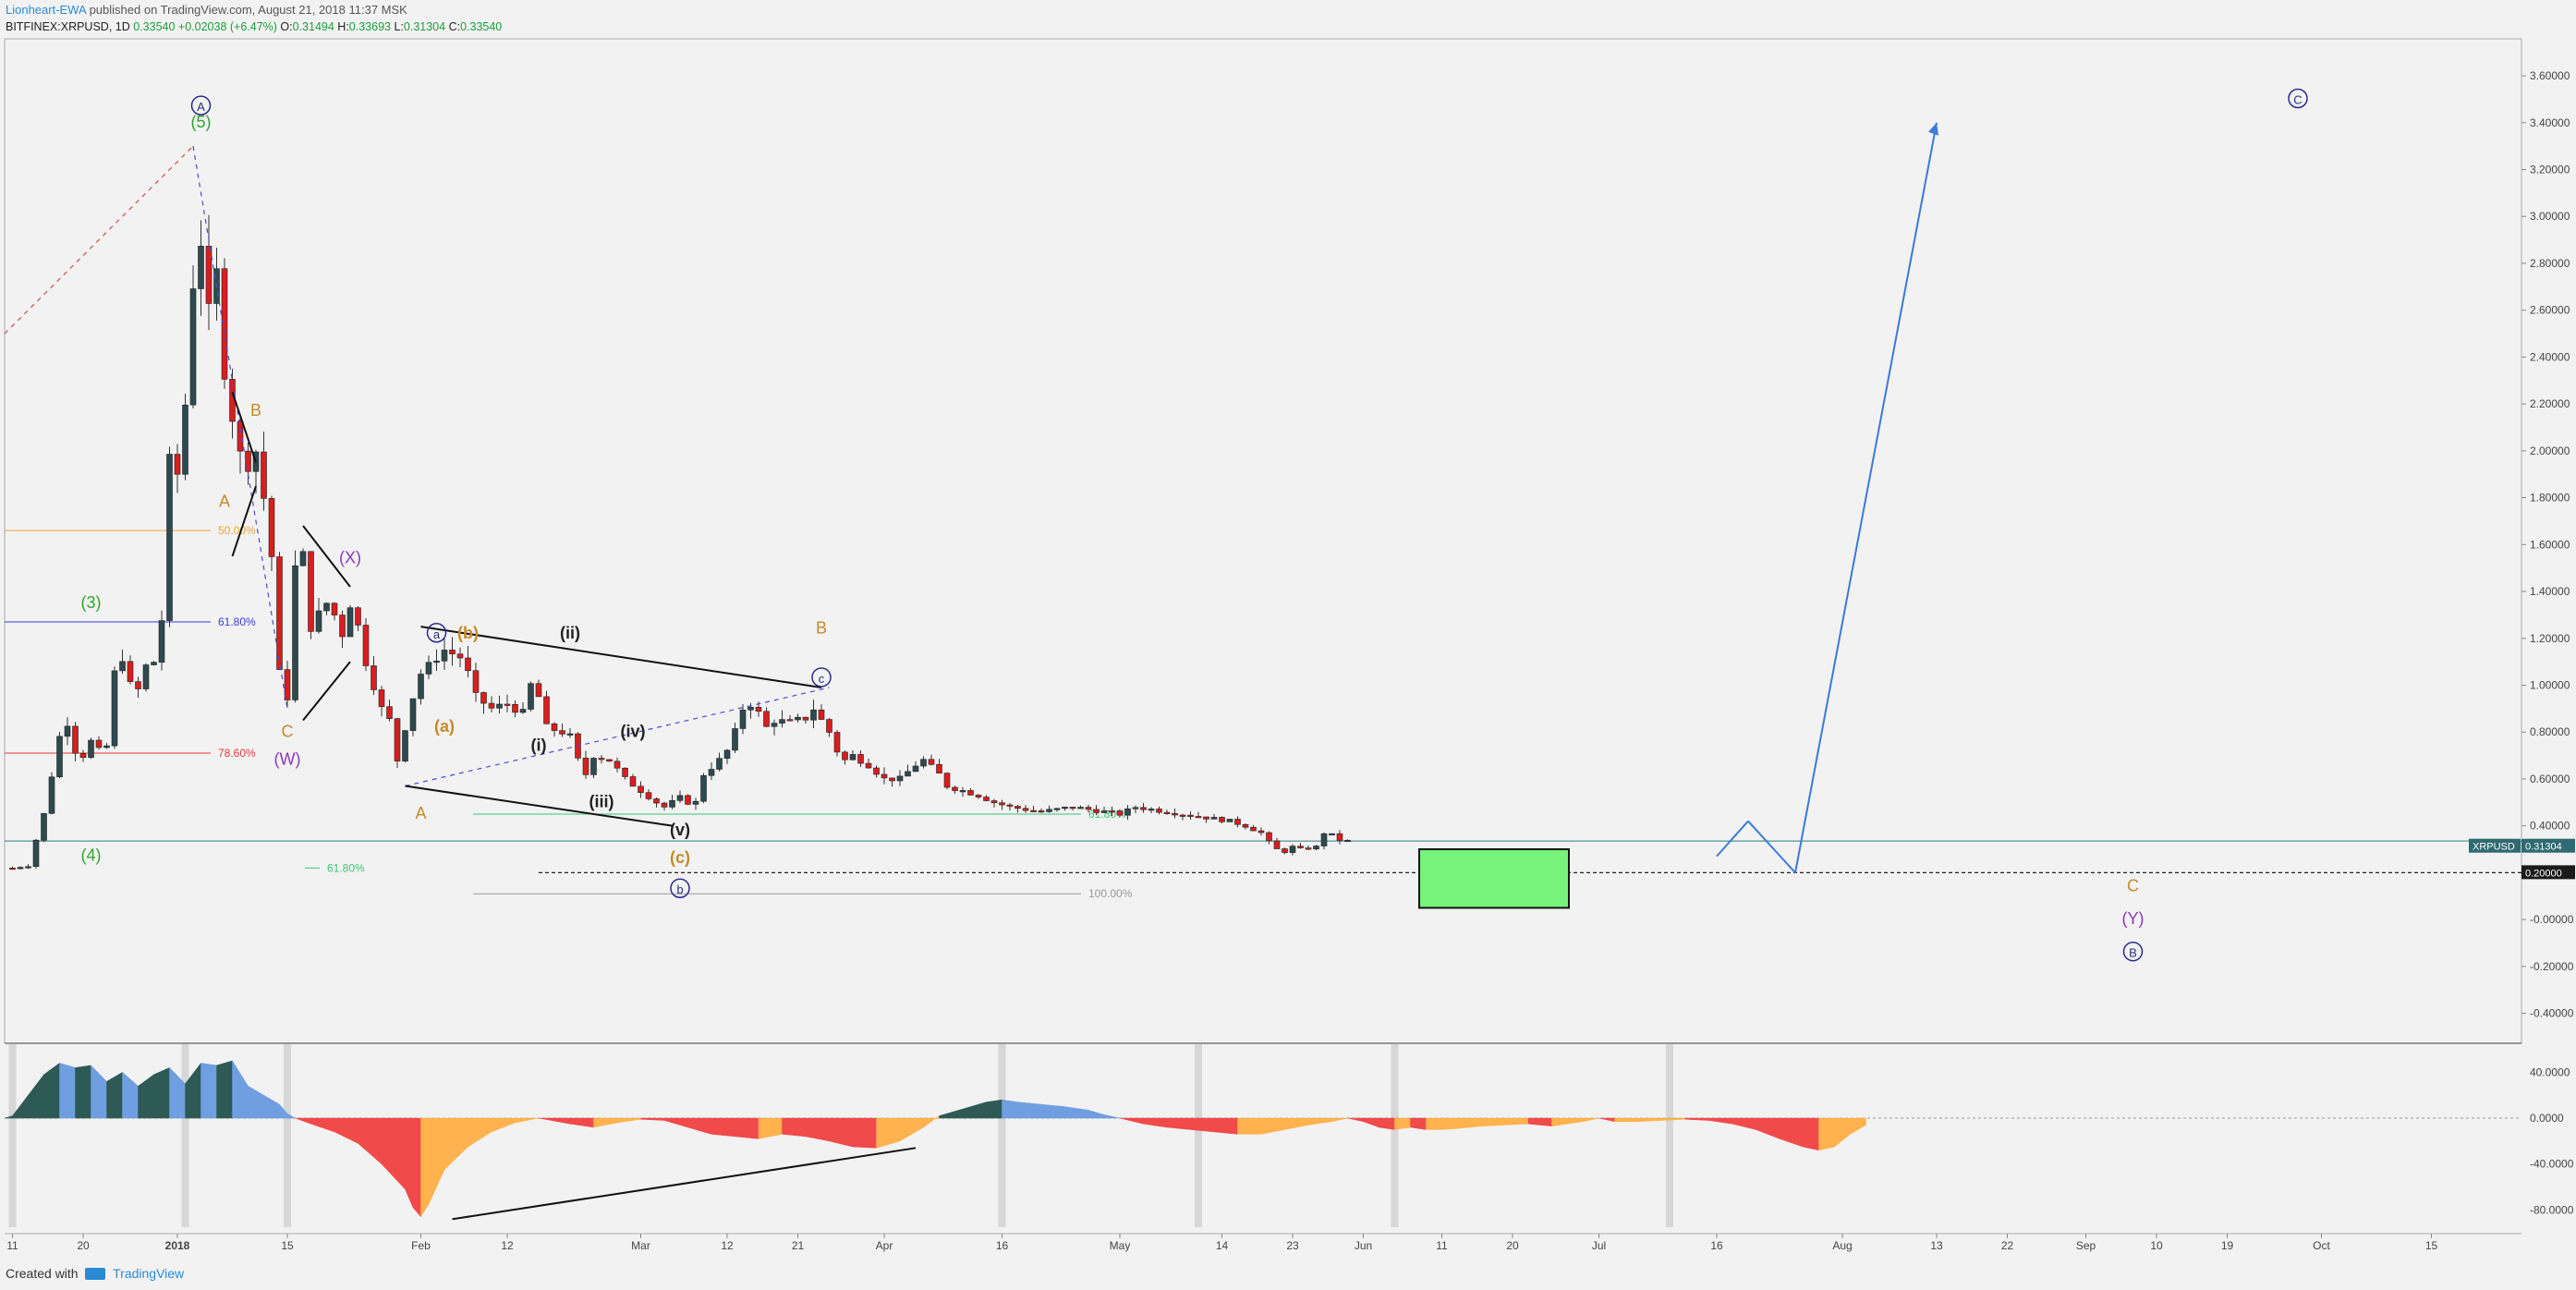 The width and height of the screenshot is (2576, 1290). Describe the element at coordinates (424, 27) in the screenshot. I see `low-value: 0.31304` at that location.